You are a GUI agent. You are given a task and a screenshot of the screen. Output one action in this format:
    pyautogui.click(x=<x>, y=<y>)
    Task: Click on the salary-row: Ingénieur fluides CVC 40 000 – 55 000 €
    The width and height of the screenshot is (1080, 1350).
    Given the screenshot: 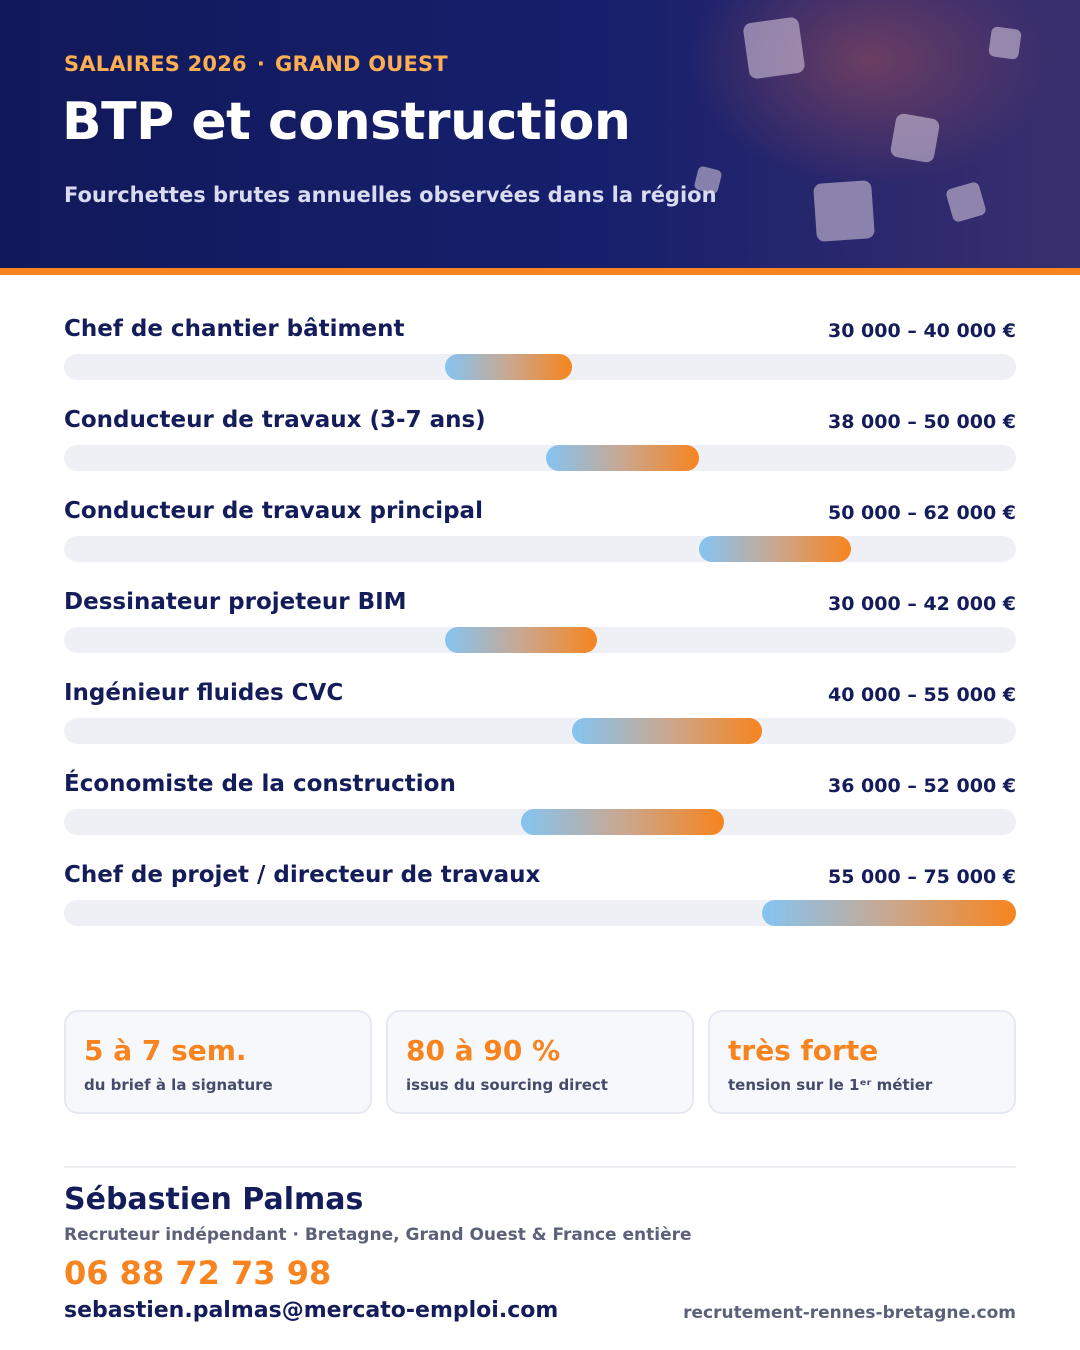 What is the action you would take?
    pyautogui.click(x=540, y=715)
    